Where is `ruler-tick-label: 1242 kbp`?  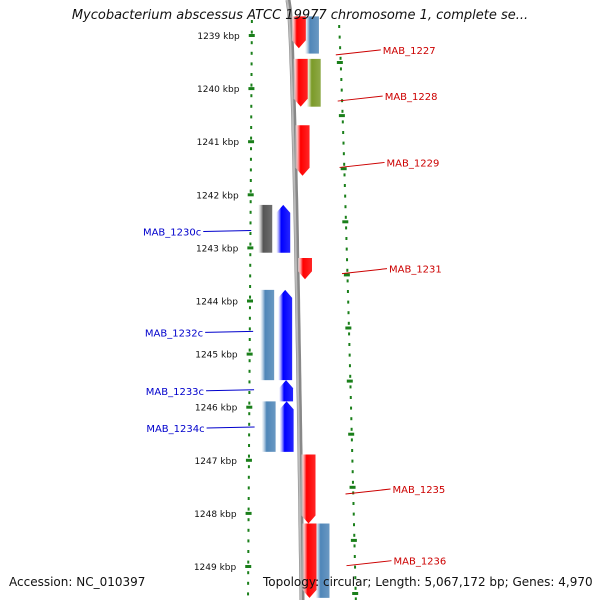
ruler-tick-label: 1242 kbp is located at coordinates (217, 196).